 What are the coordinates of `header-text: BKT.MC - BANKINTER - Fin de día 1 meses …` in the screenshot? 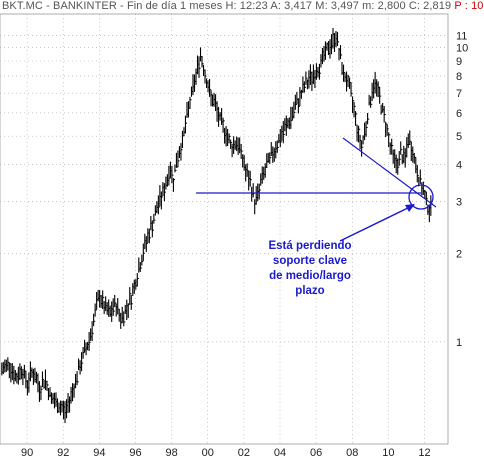 It's located at (227, 6).